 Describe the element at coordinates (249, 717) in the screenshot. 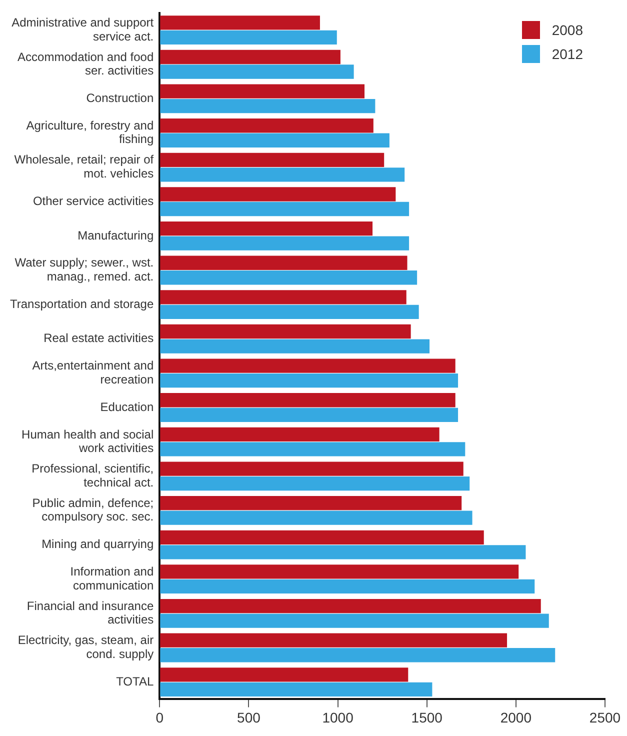

I see `x-tick-label: 500` at that location.